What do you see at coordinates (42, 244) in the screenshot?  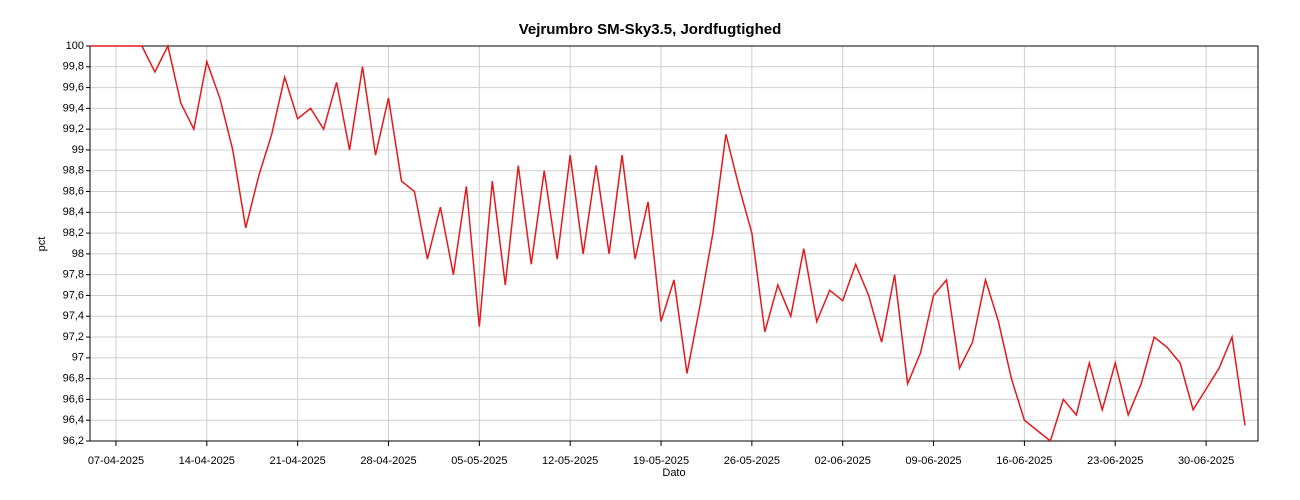 I see `y-axis-label: pct` at bounding box center [42, 244].